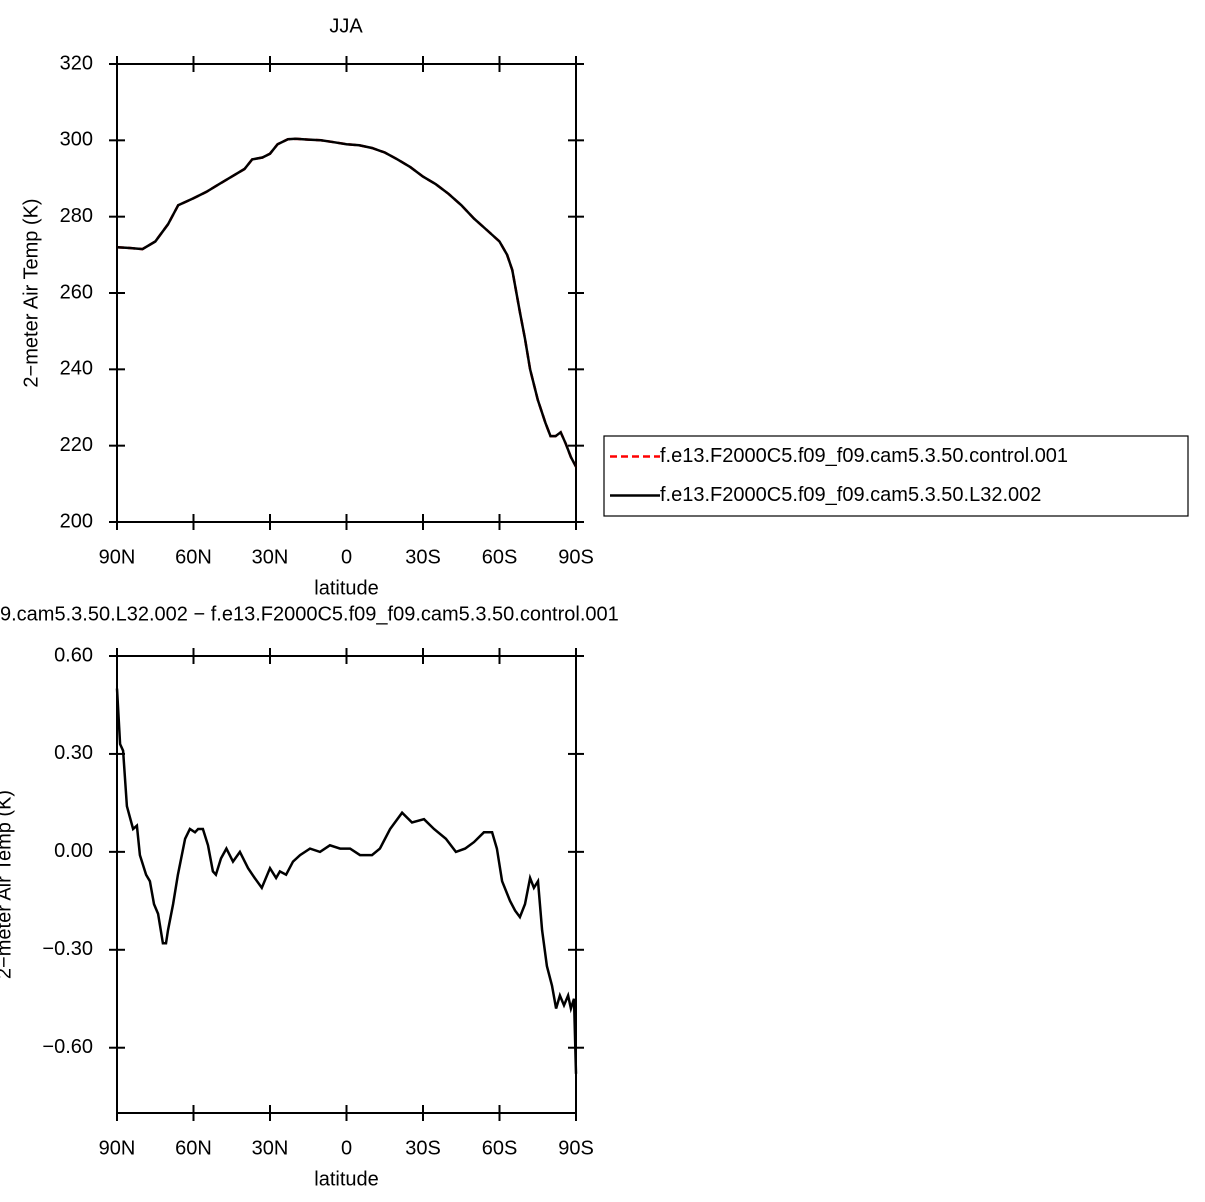  Describe the element at coordinates (73, 851) in the screenshot. I see `y-tick-label: 0.00` at that location.